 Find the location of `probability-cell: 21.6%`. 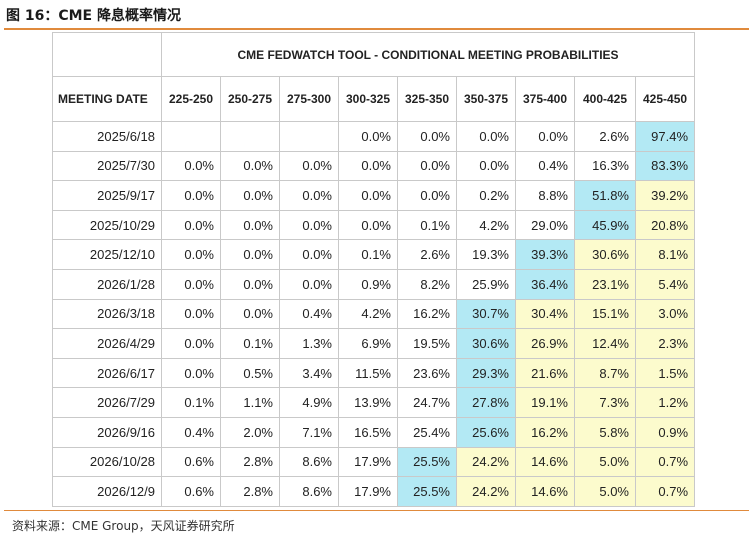

probability-cell: 21.6% is located at coordinates (545, 373).